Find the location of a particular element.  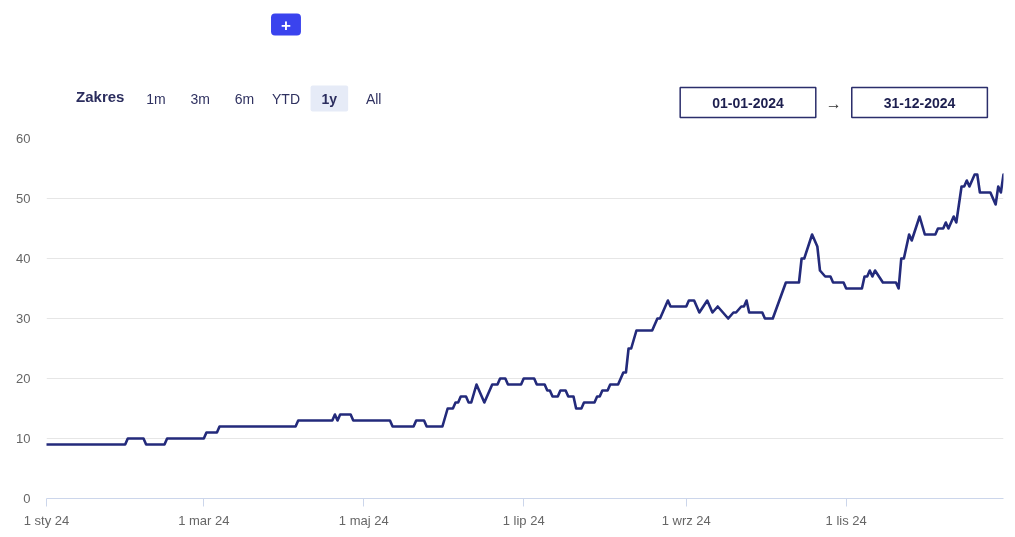

y-tick-label: 60 is located at coordinates (23, 138).